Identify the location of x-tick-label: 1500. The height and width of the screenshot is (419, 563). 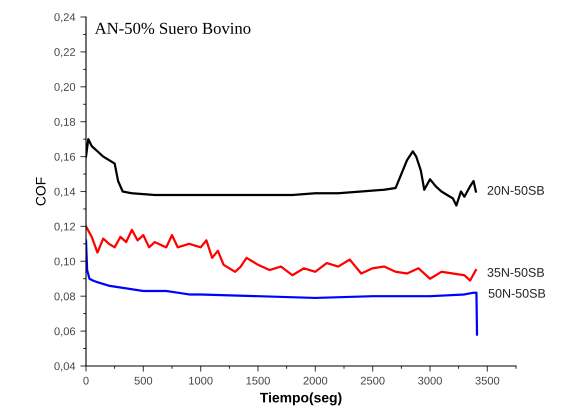
(258, 380).